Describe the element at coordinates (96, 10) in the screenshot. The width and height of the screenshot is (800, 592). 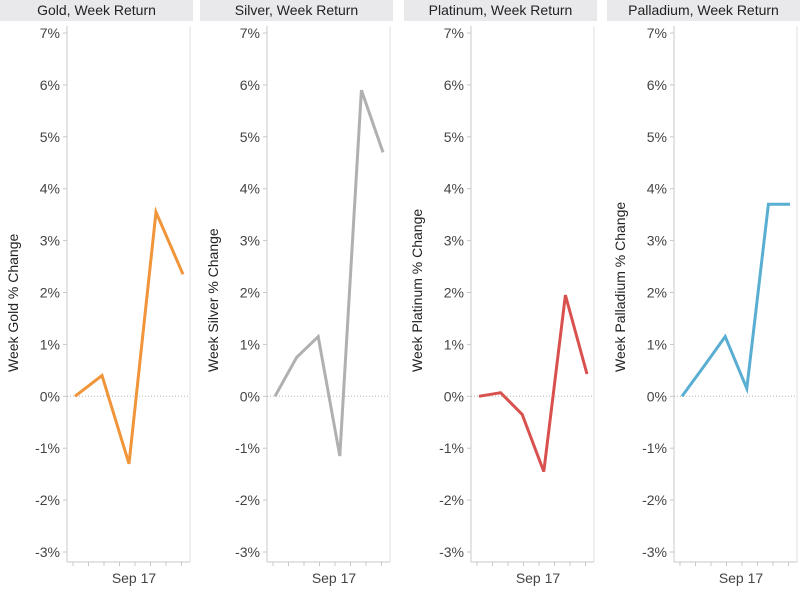
I see `panel-title: Gold, Week Return` at that location.